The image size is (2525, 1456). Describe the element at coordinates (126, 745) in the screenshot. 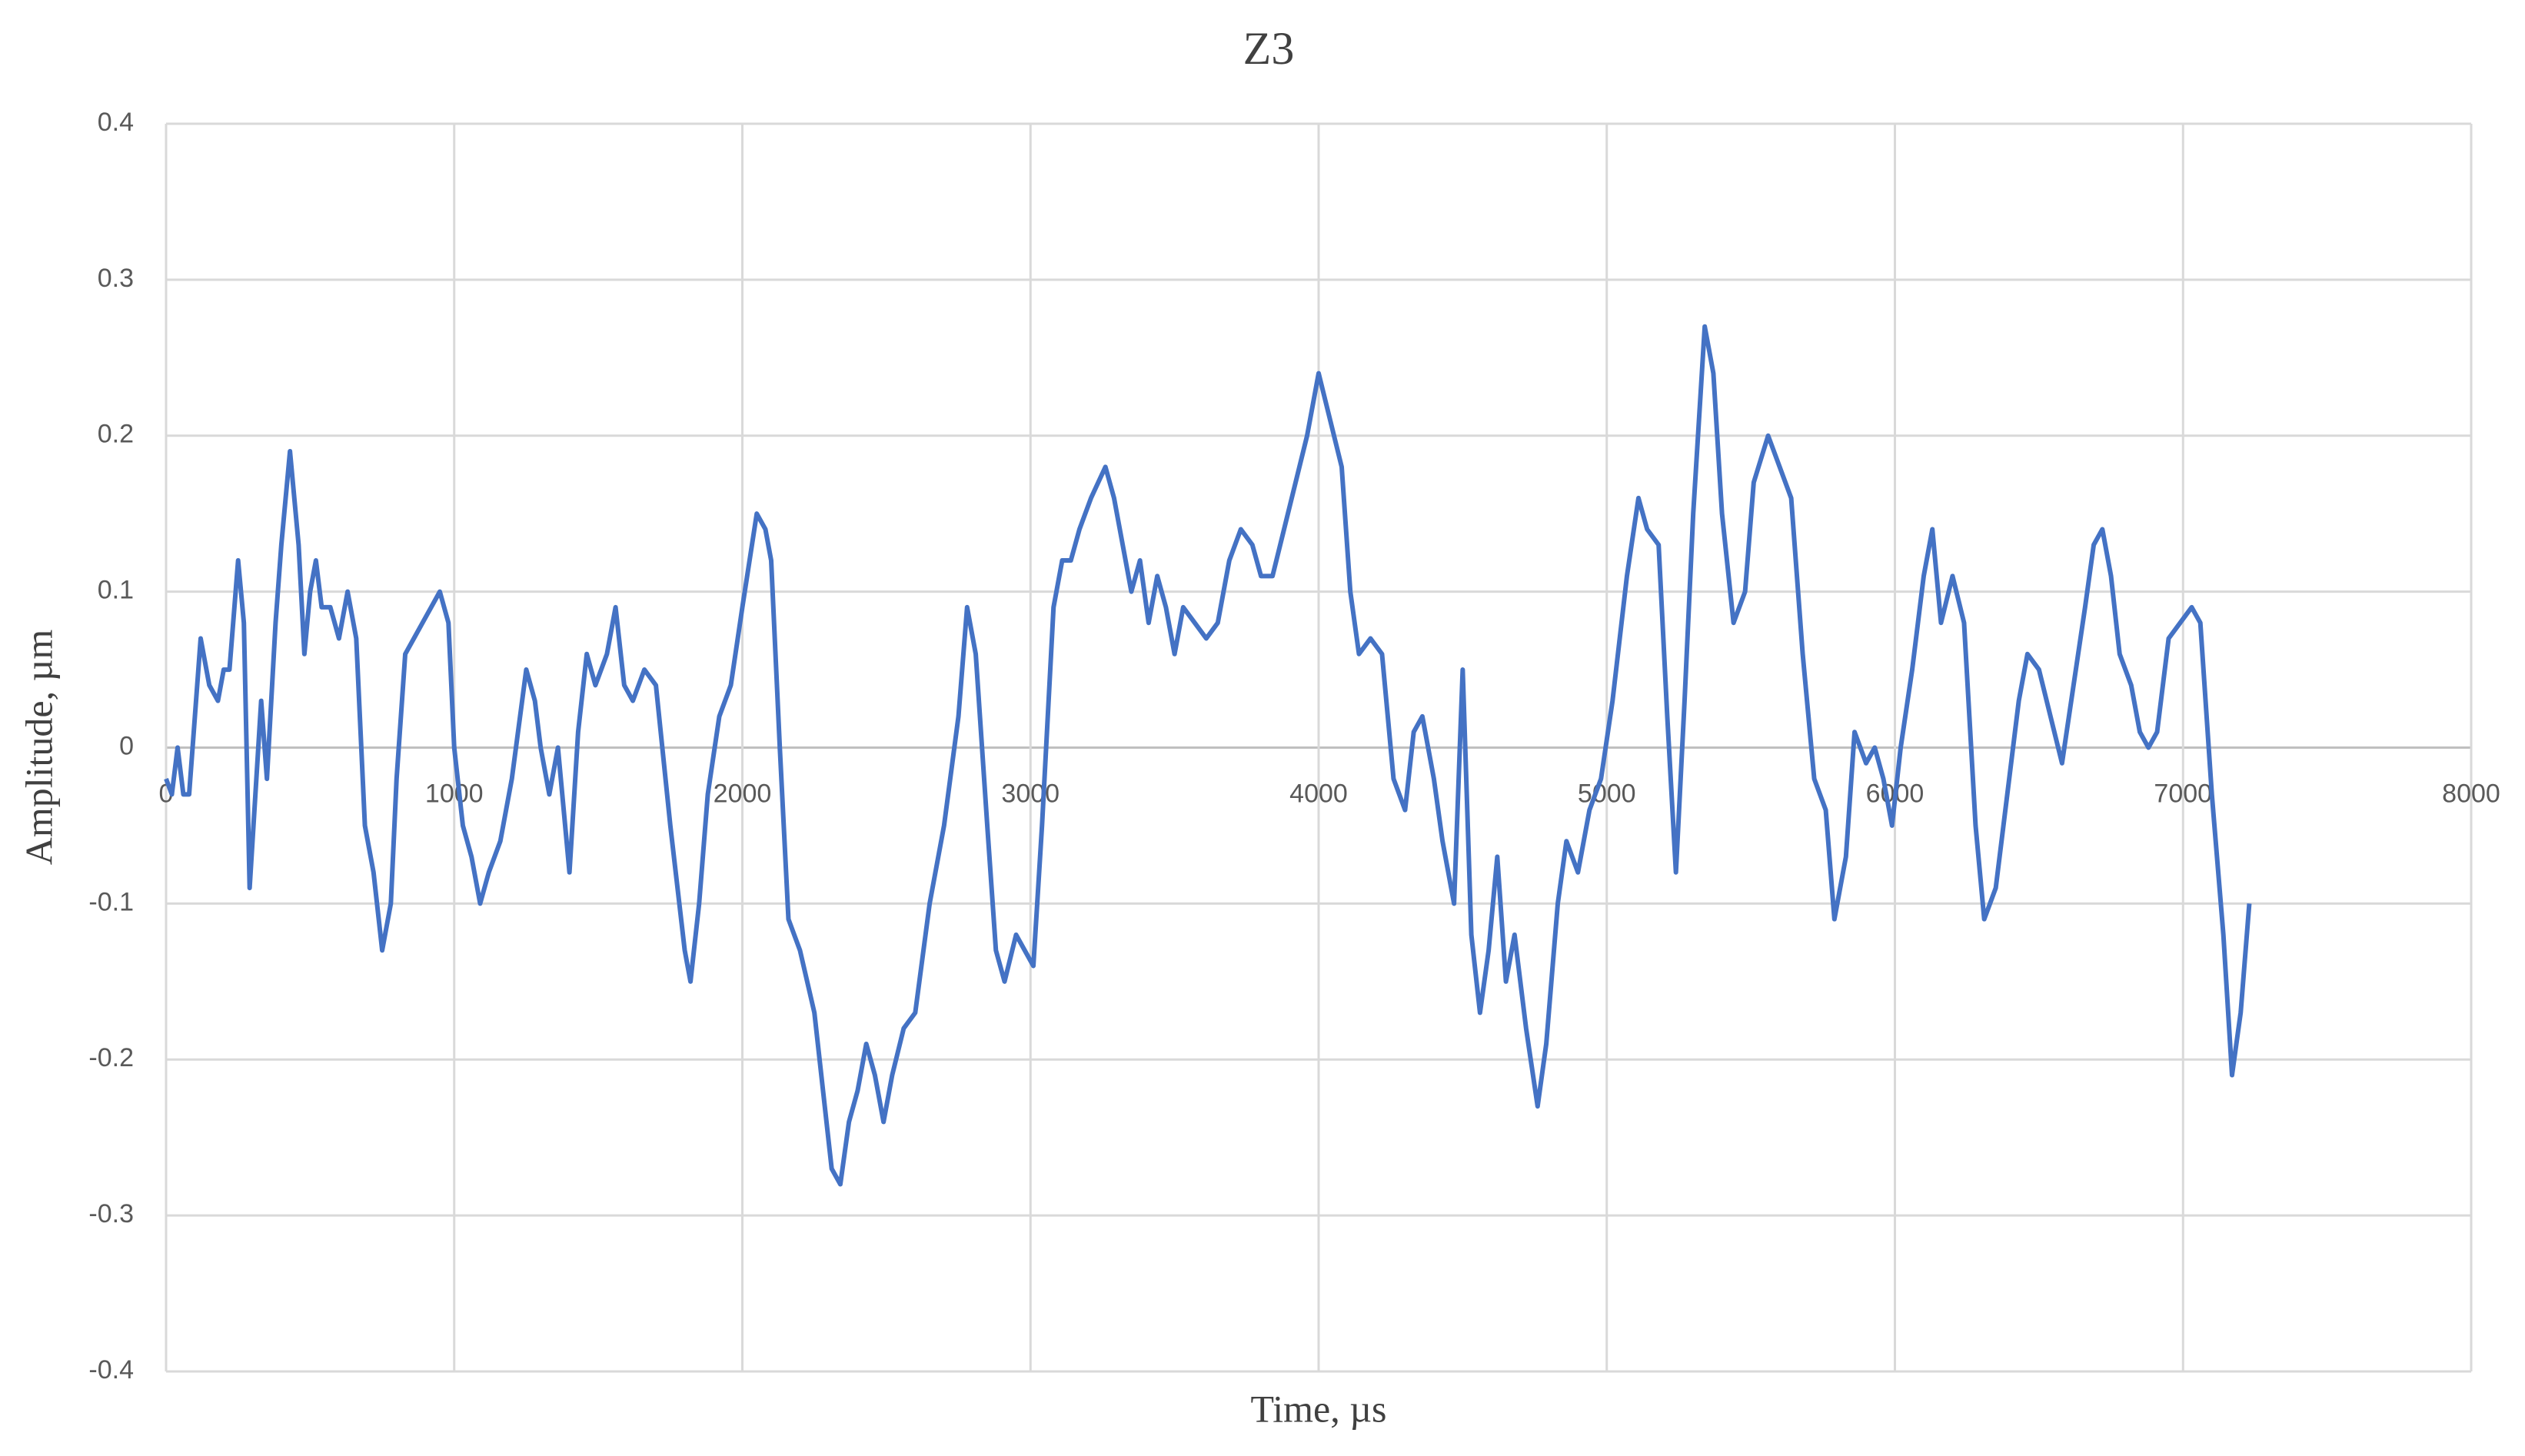

I see `y-tick-label: 0` at that location.